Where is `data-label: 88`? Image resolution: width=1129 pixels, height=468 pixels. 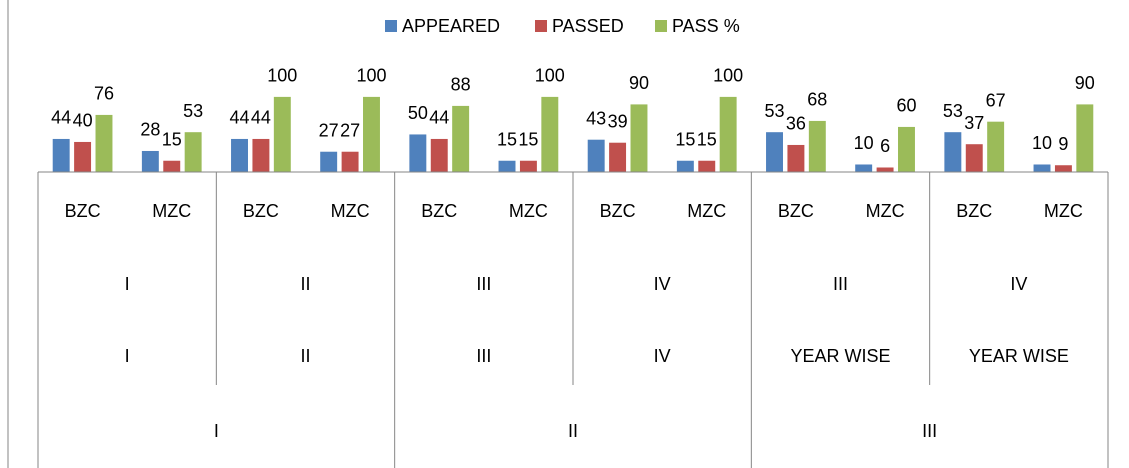
data-label: 88 is located at coordinates (461, 85).